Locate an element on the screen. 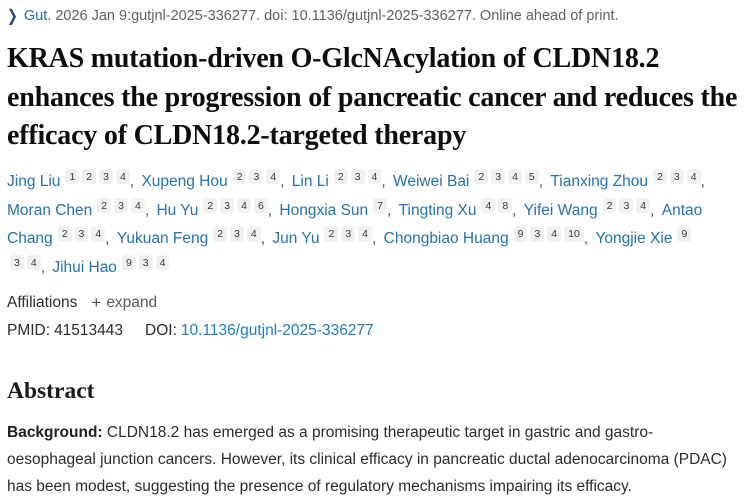 The width and height of the screenshot is (750, 500). author: Tingting Xu 4 8, is located at coordinates (461, 208).